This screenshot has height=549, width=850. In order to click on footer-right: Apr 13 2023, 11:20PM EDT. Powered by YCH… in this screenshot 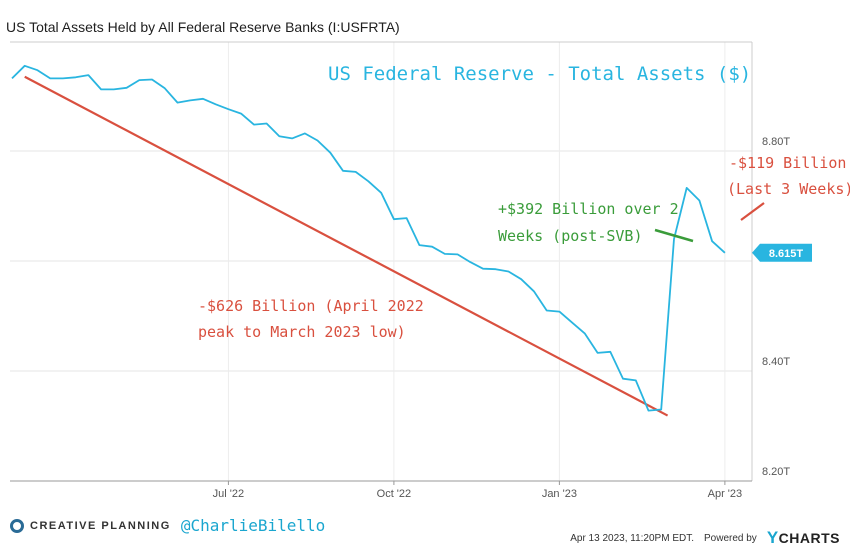, I will do `click(705, 538)`.